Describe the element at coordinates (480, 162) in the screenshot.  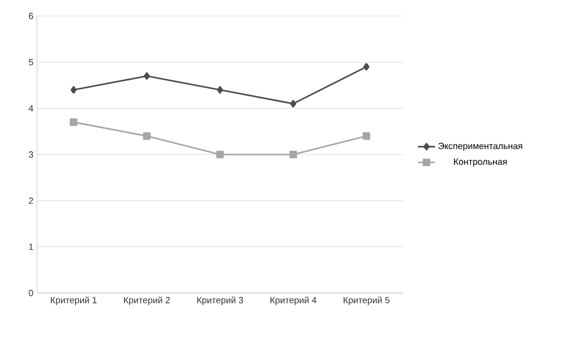
I see `legend-label: Контрольная` at that location.